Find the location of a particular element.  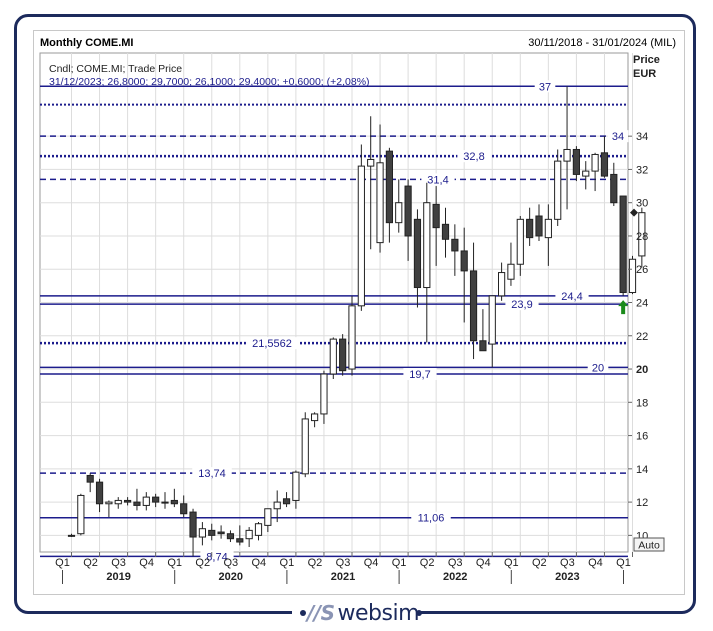

y-tick-label: 32 is located at coordinates (642, 170).